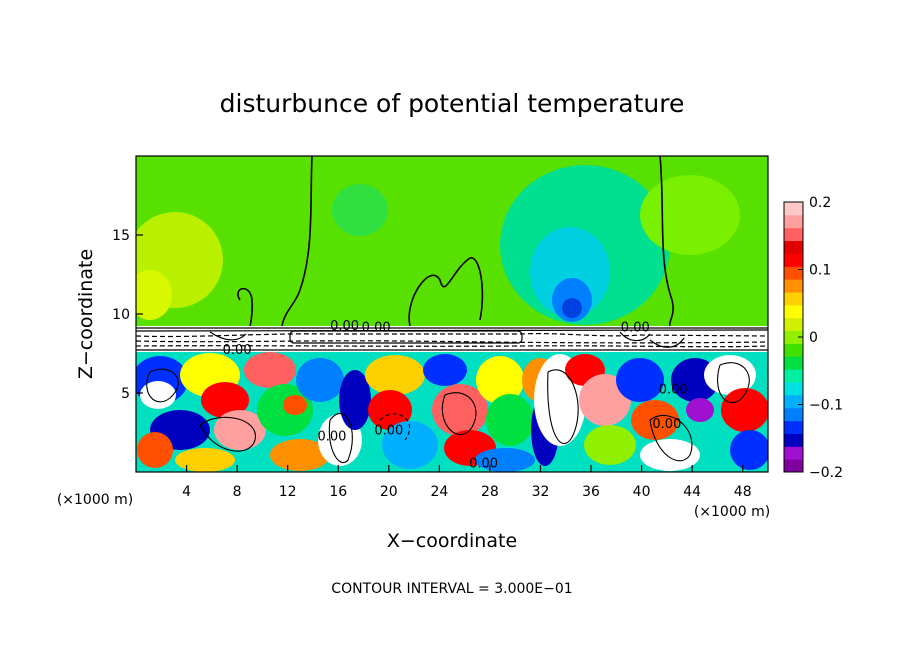  Describe the element at coordinates (541, 492) in the screenshot. I see `x-tick-label: 32` at that location.